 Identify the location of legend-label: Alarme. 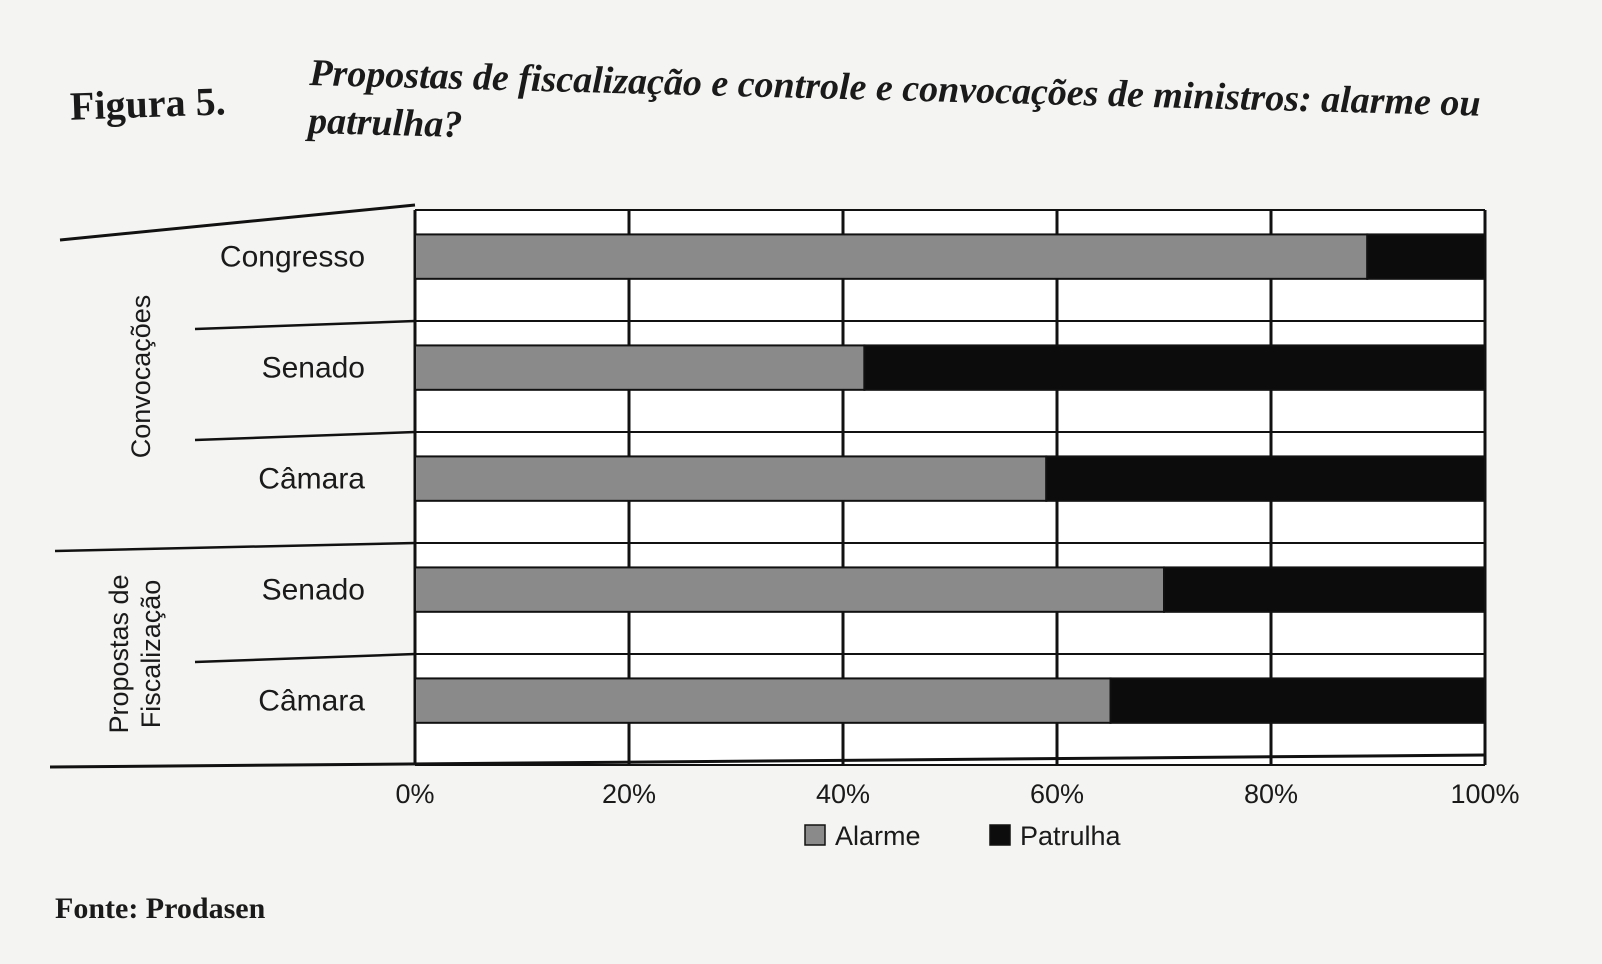
(878, 836).